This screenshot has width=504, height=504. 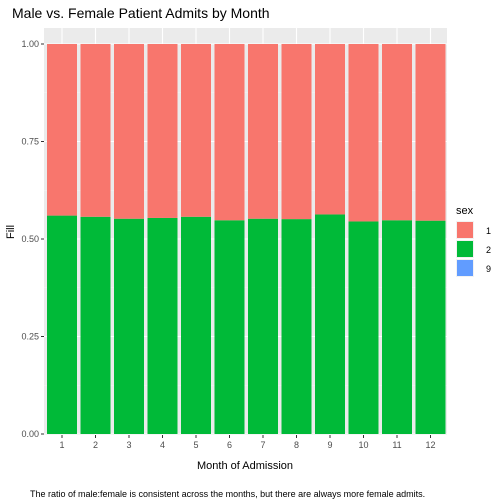 I want to click on chart-title: Male vs. Female Patient Admits by Month, so click(x=141, y=13).